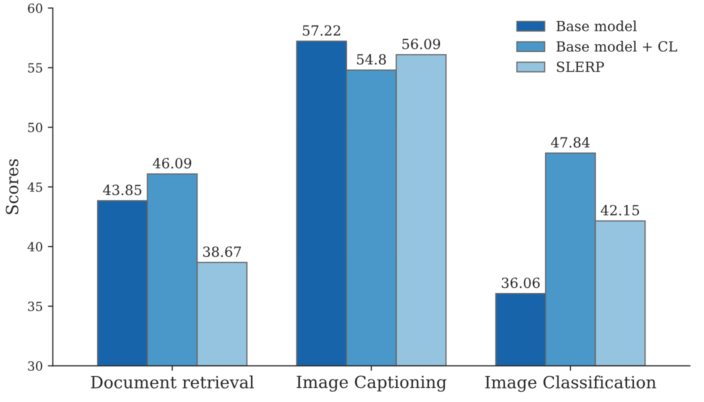 This screenshot has width=704, height=402. What do you see at coordinates (35, 247) in the screenshot?
I see `y-tick-label: 40` at bounding box center [35, 247].